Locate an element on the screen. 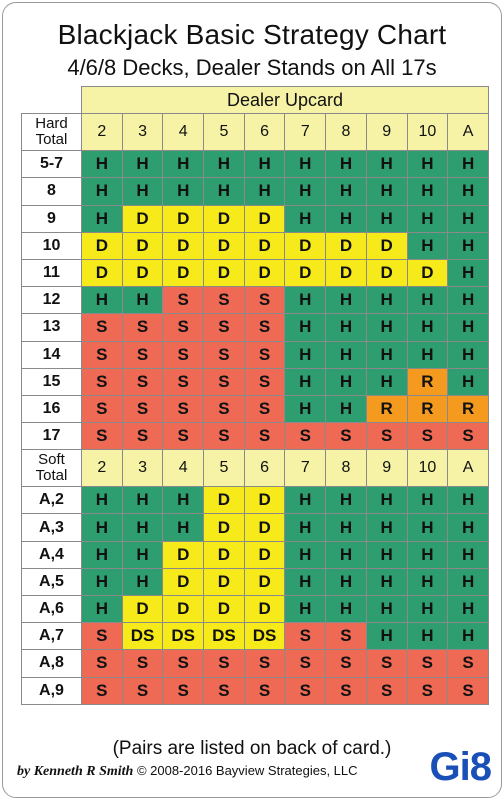  table-row: 14 S S S S S H H H H H is located at coordinates (255, 354).